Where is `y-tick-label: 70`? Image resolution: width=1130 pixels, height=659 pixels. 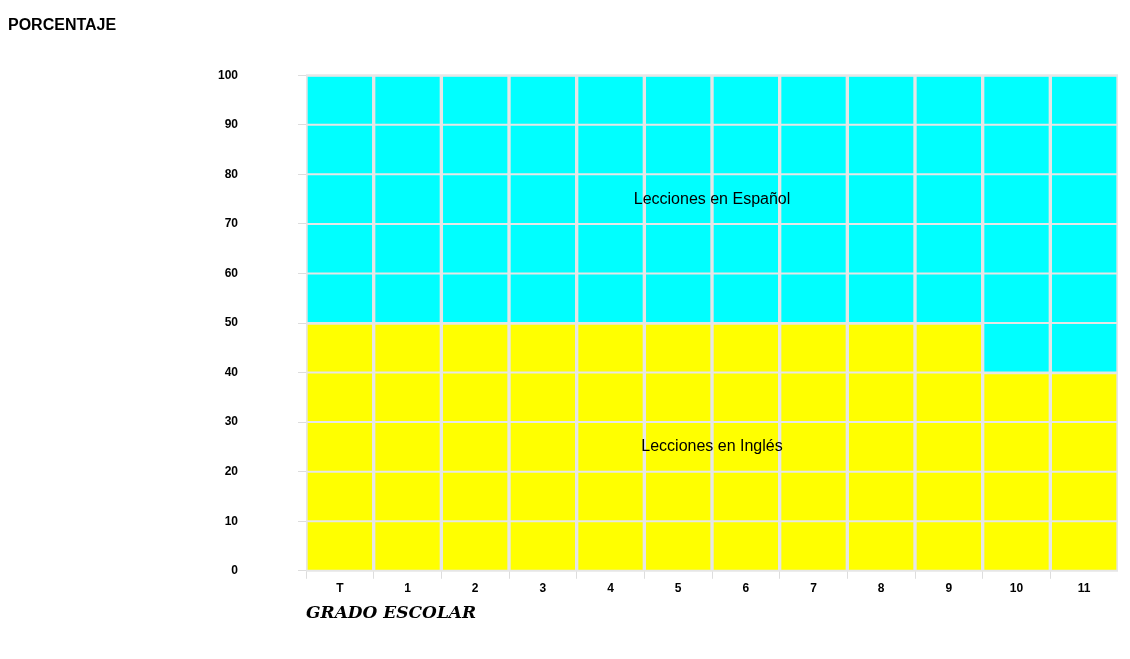 y-tick-label: 70 is located at coordinates (231, 223).